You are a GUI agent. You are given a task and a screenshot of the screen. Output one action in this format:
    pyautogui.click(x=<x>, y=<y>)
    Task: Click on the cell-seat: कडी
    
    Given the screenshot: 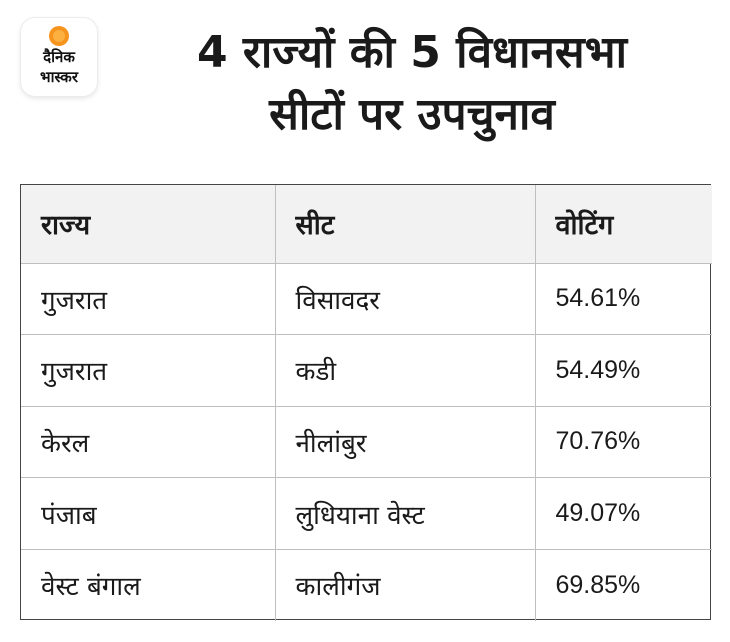 What is the action you would take?
    pyautogui.click(x=405, y=370)
    